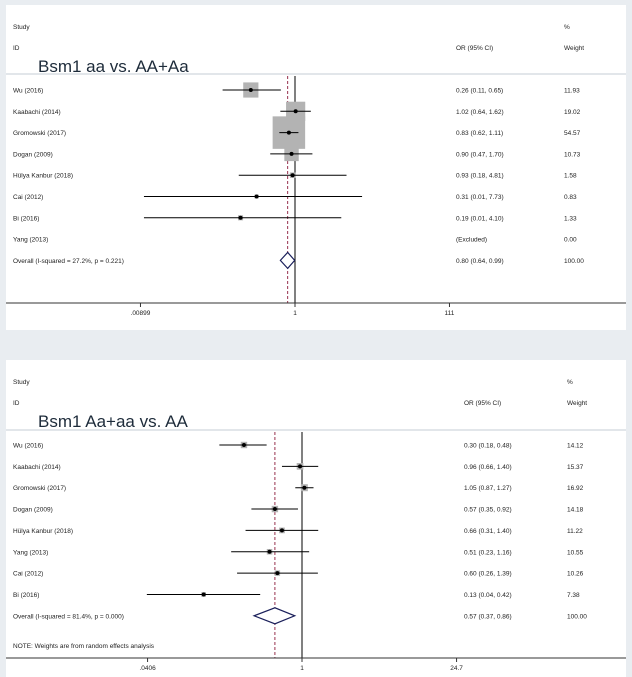 This screenshot has height=677, width=632. I want to click on overall-ci-text: 0.57 (0.37, 0.86), so click(488, 616).